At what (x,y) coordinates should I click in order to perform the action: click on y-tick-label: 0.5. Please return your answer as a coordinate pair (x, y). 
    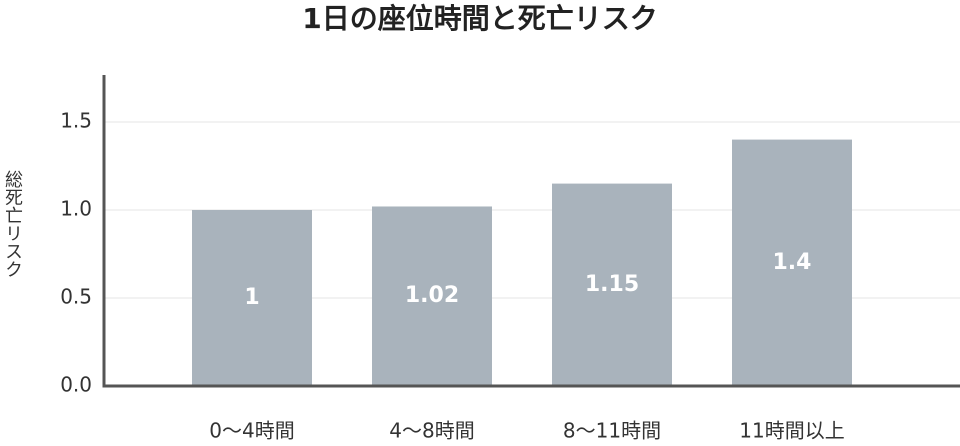
    Looking at the image, I should click on (76, 297).